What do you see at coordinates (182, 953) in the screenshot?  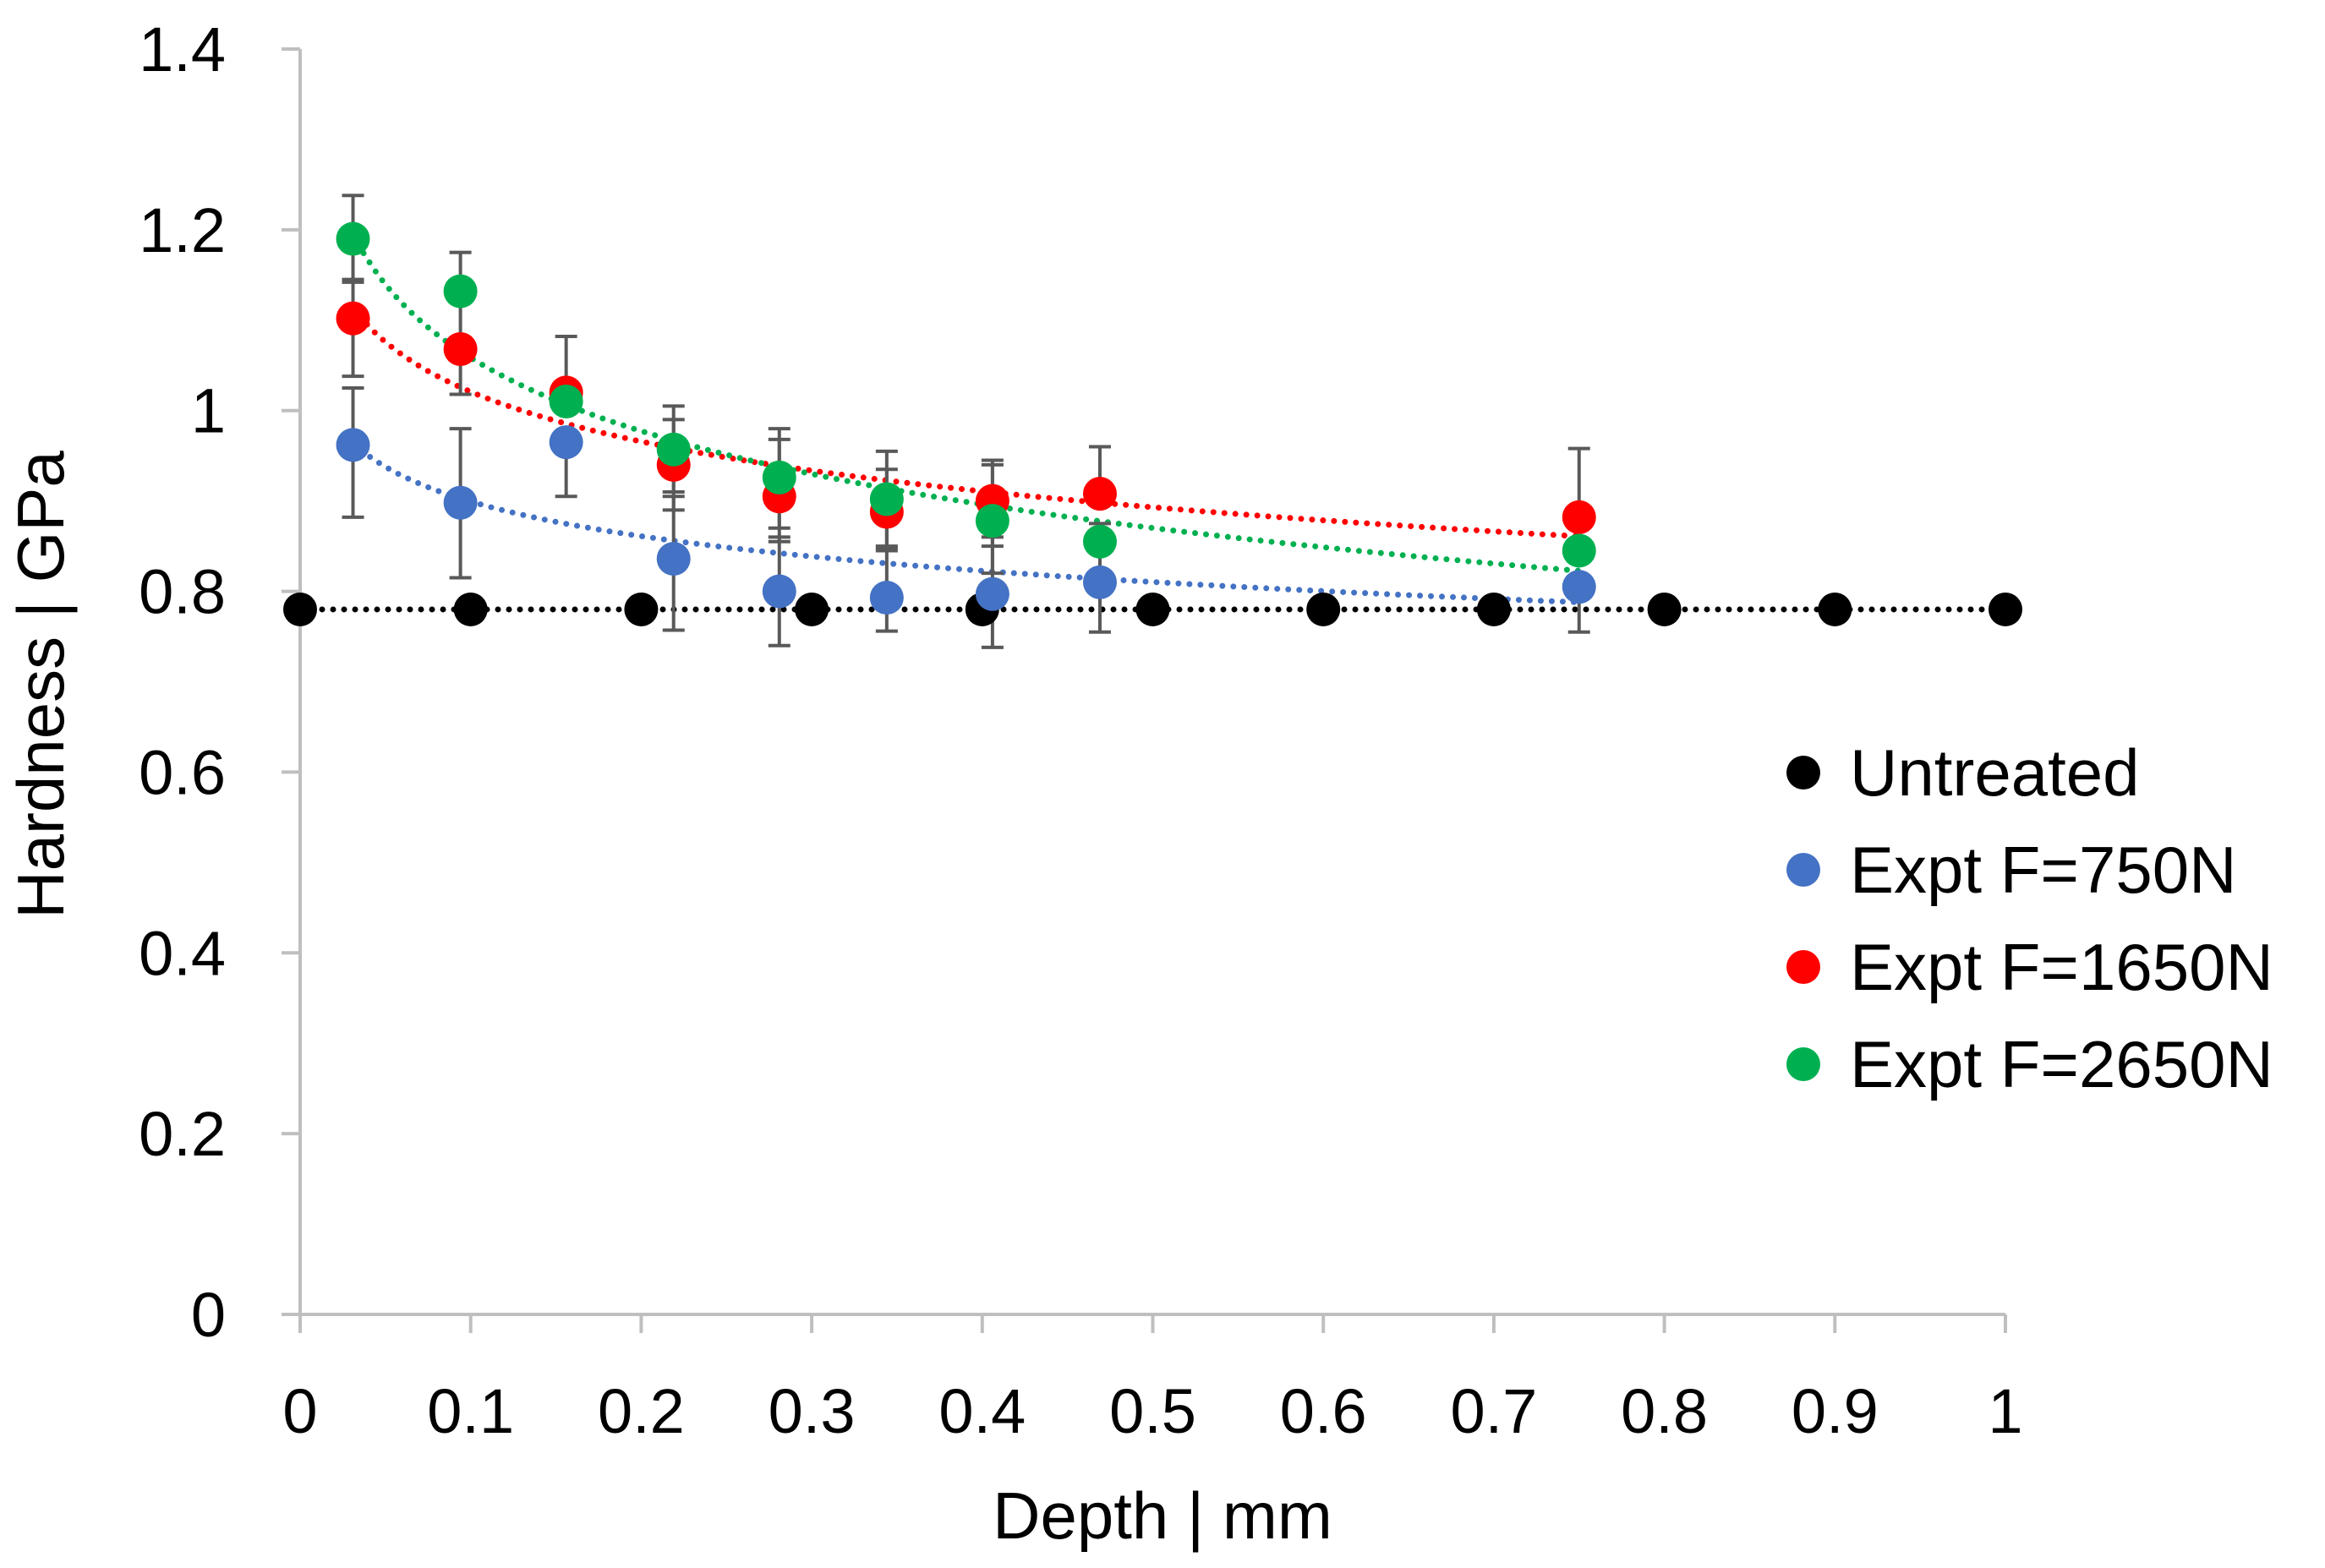 I see `y-tick-label: 0.4` at bounding box center [182, 953].